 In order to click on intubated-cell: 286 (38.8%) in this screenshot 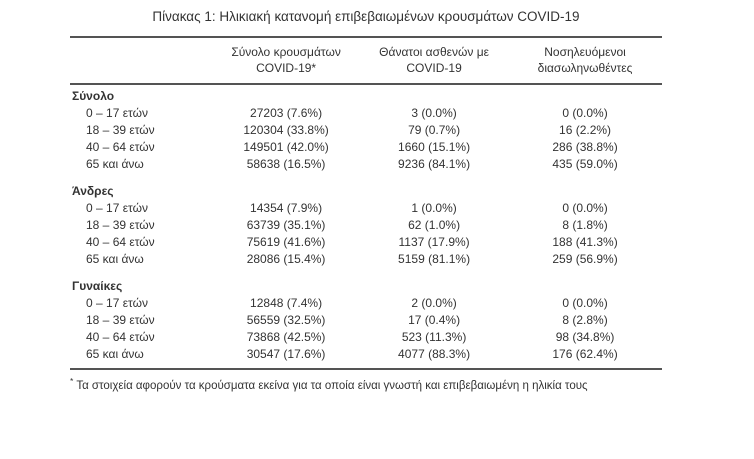, I will do `click(585, 147)`.